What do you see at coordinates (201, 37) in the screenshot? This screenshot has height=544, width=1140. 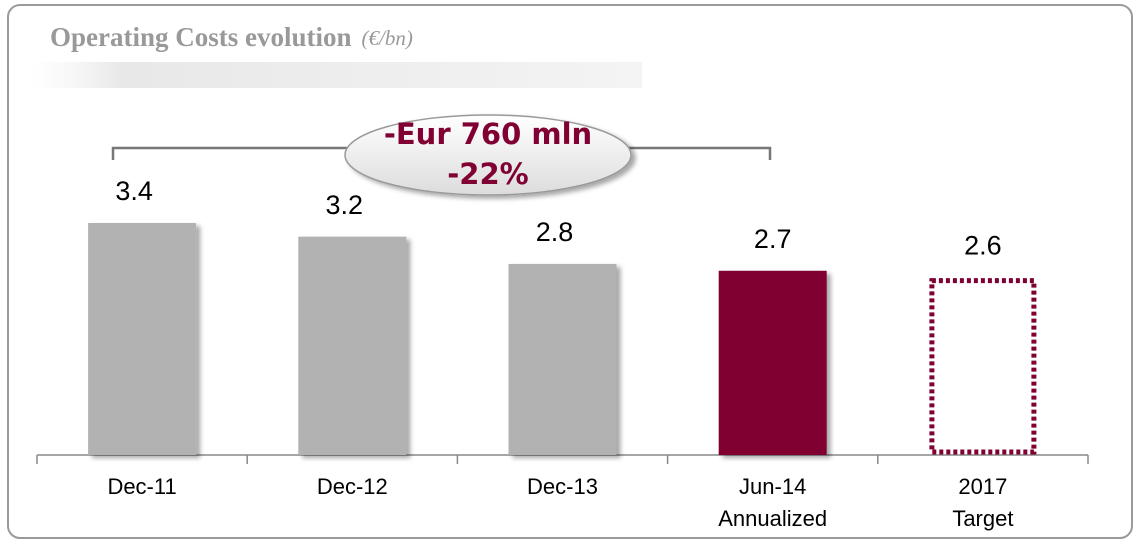 I see `chart-title: Operating Costs evolution` at bounding box center [201, 37].